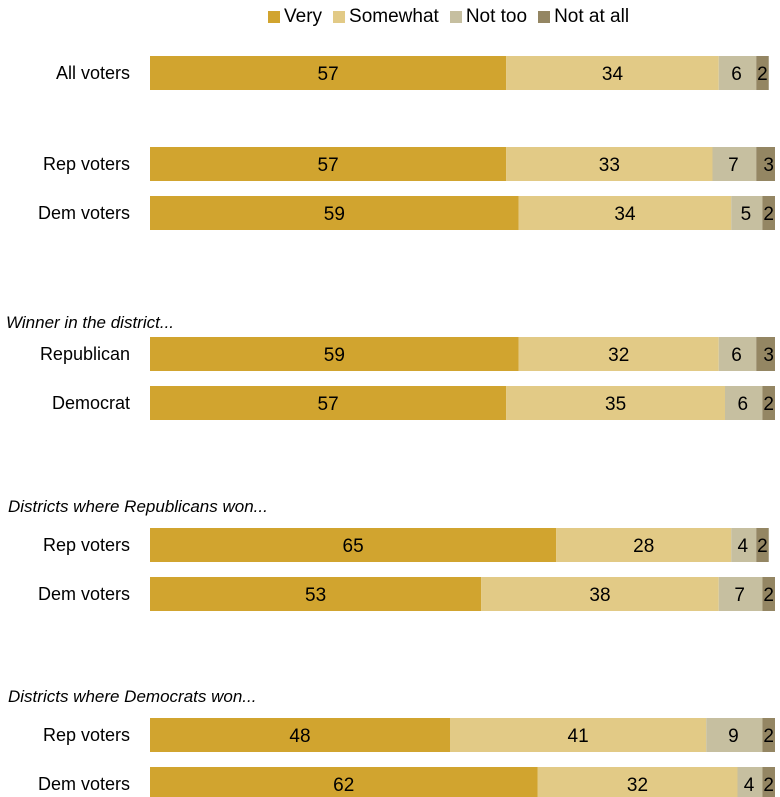  I want to click on data-label-very: 53, so click(315, 595).